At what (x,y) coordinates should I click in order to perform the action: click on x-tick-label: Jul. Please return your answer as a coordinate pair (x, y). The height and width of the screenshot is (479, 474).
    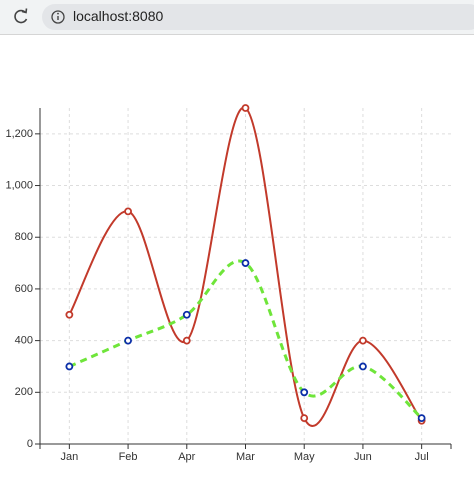
    Looking at the image, I should click on (422, 457).